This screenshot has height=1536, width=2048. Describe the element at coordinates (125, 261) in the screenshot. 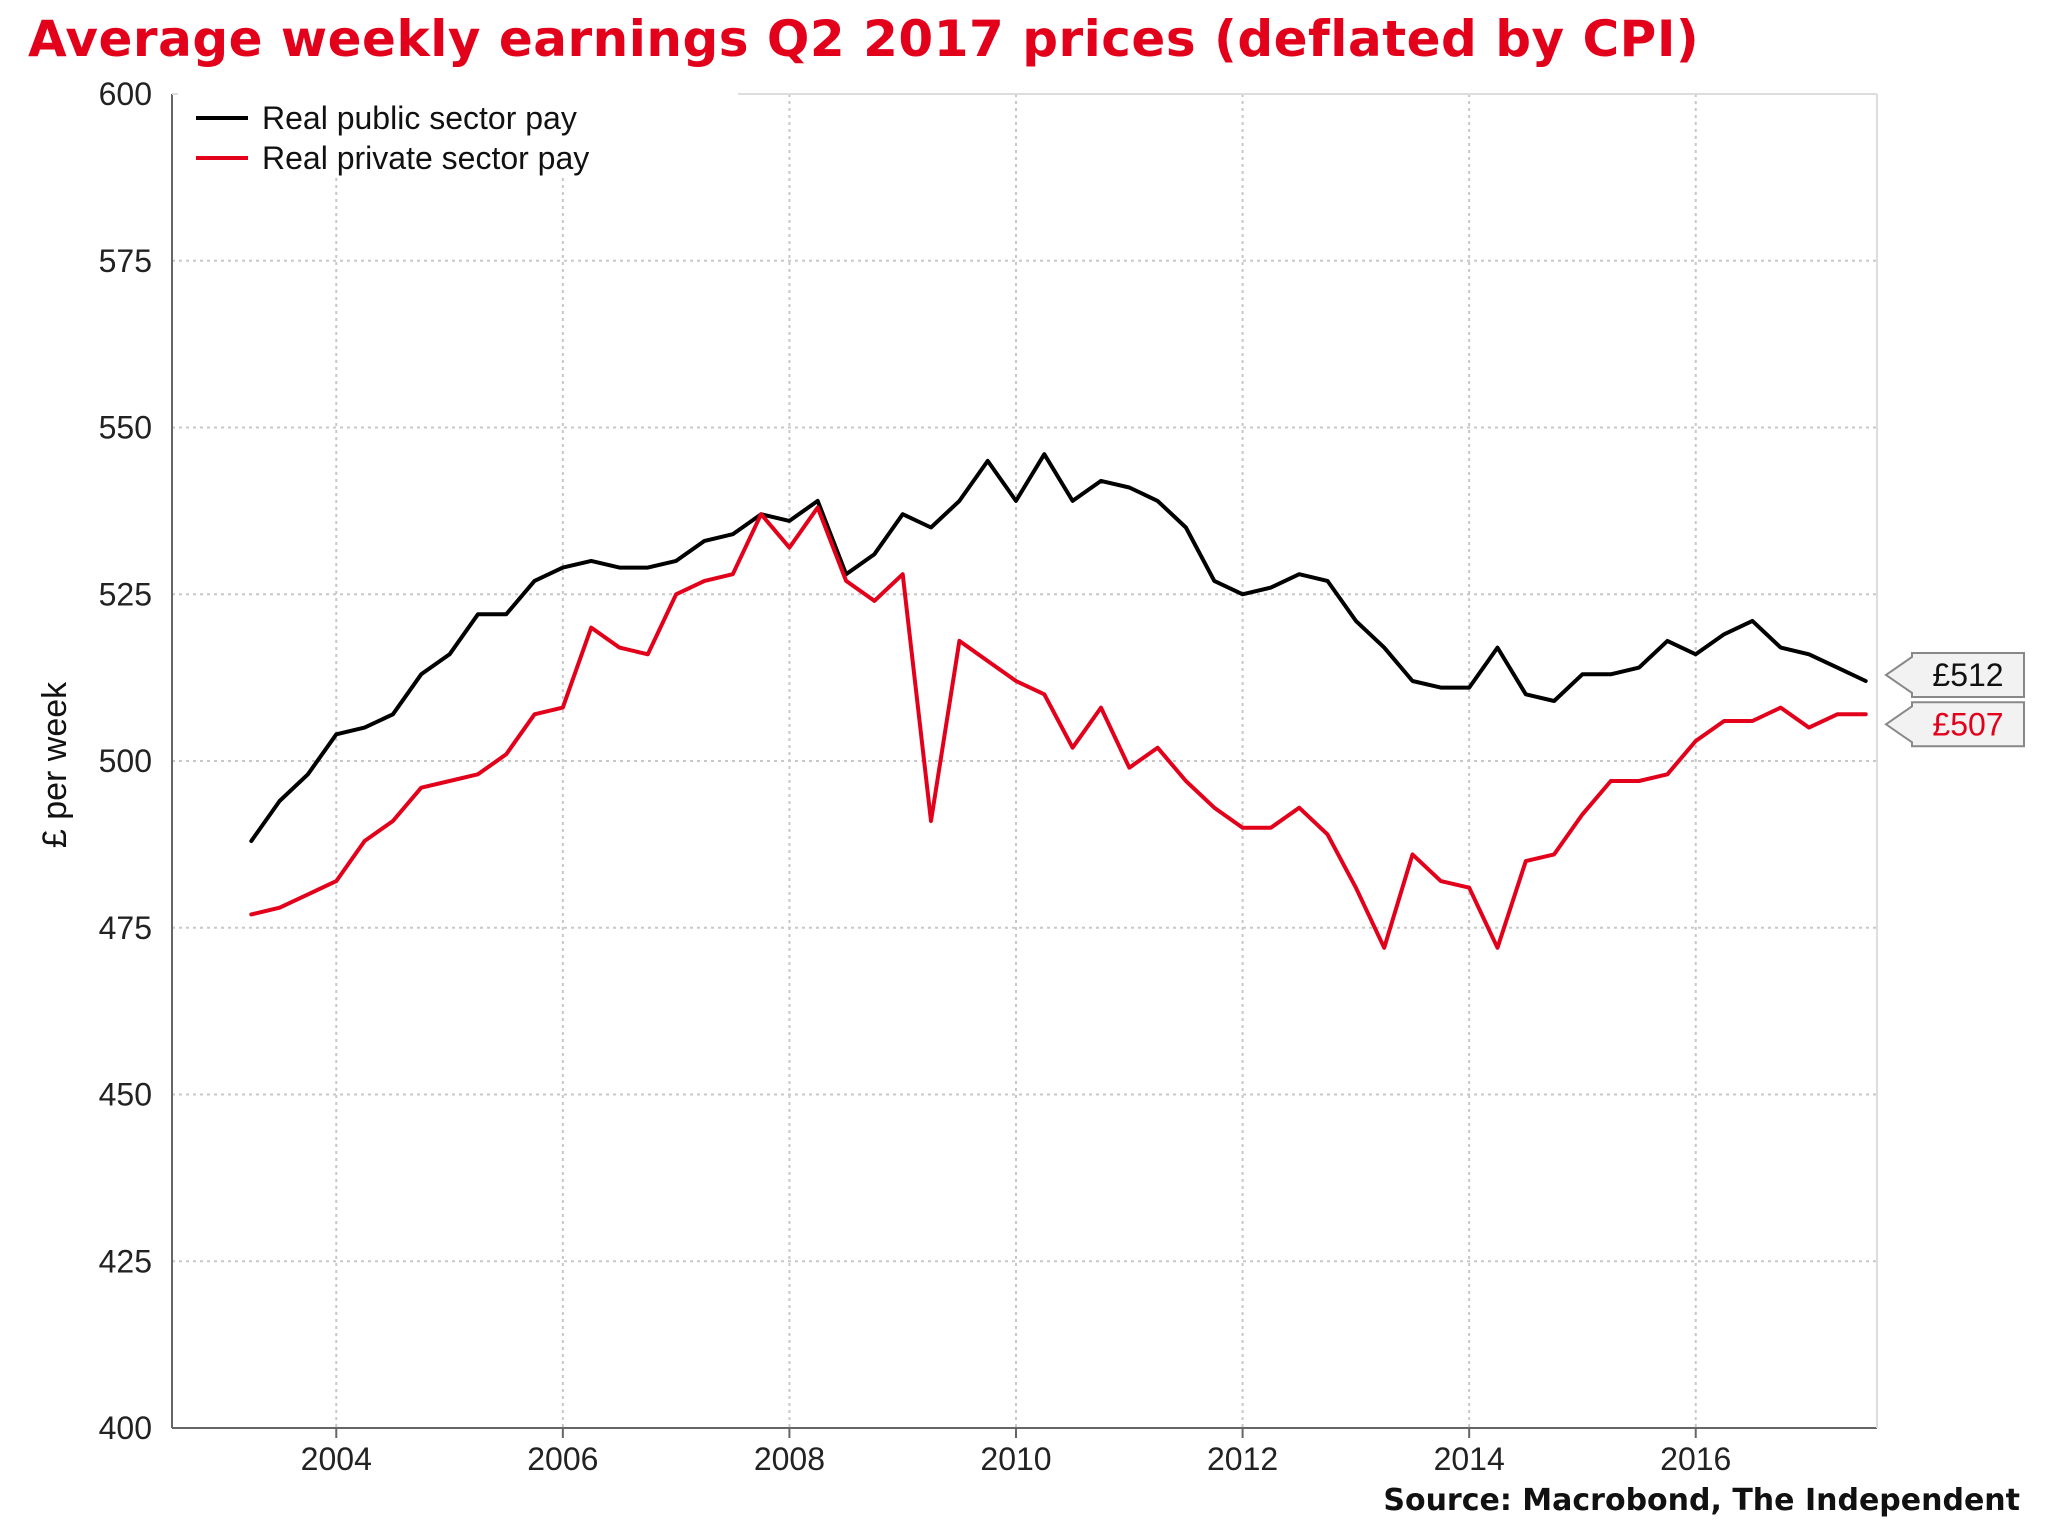

I see `y-tick-label: 575` at that location.